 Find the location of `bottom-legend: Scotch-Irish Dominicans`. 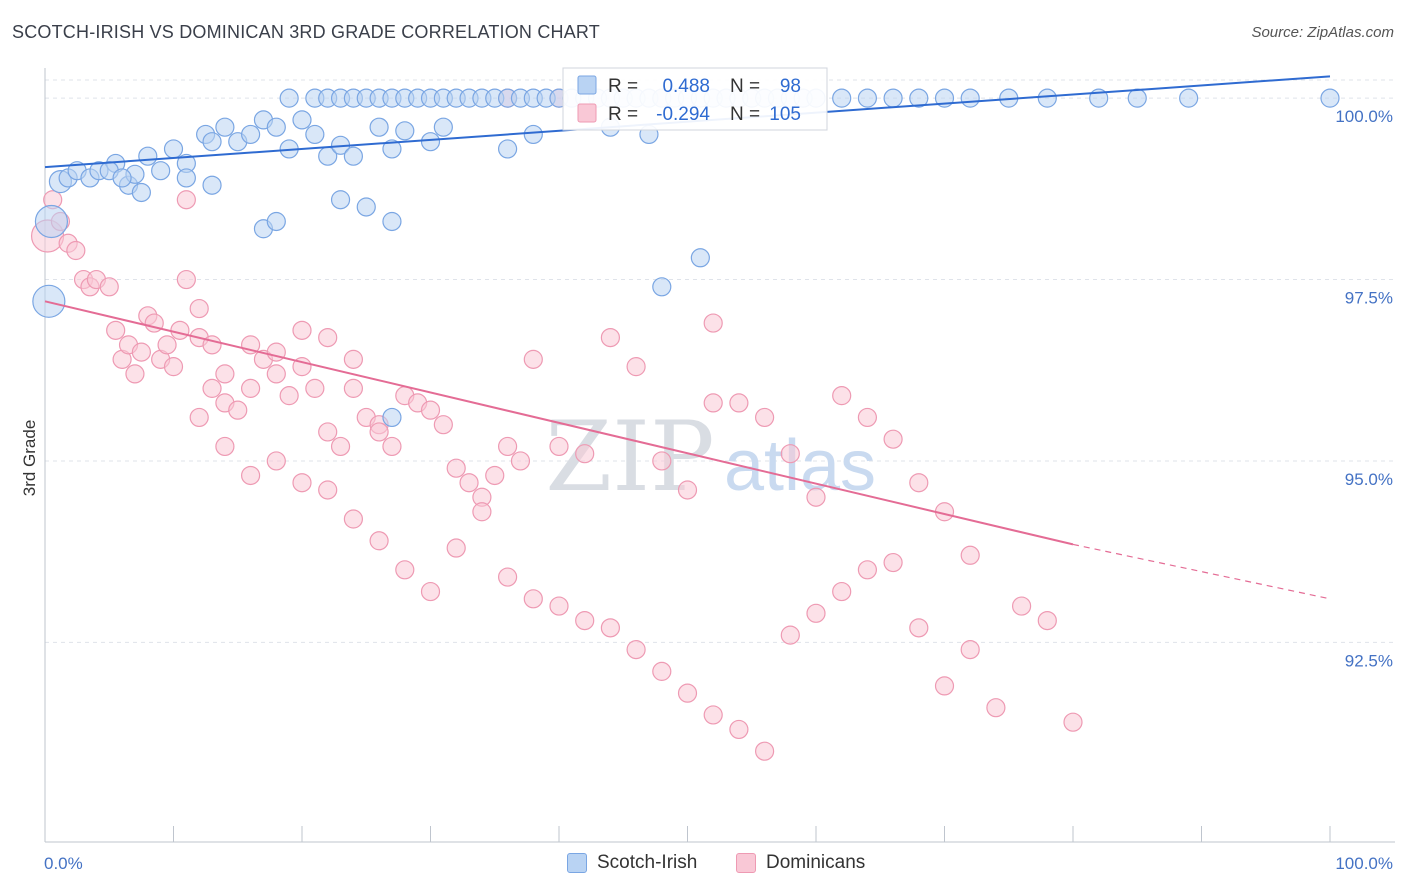

bottom-legend: Scotch-Irish Dominicans is located at coordinates (703, 865).